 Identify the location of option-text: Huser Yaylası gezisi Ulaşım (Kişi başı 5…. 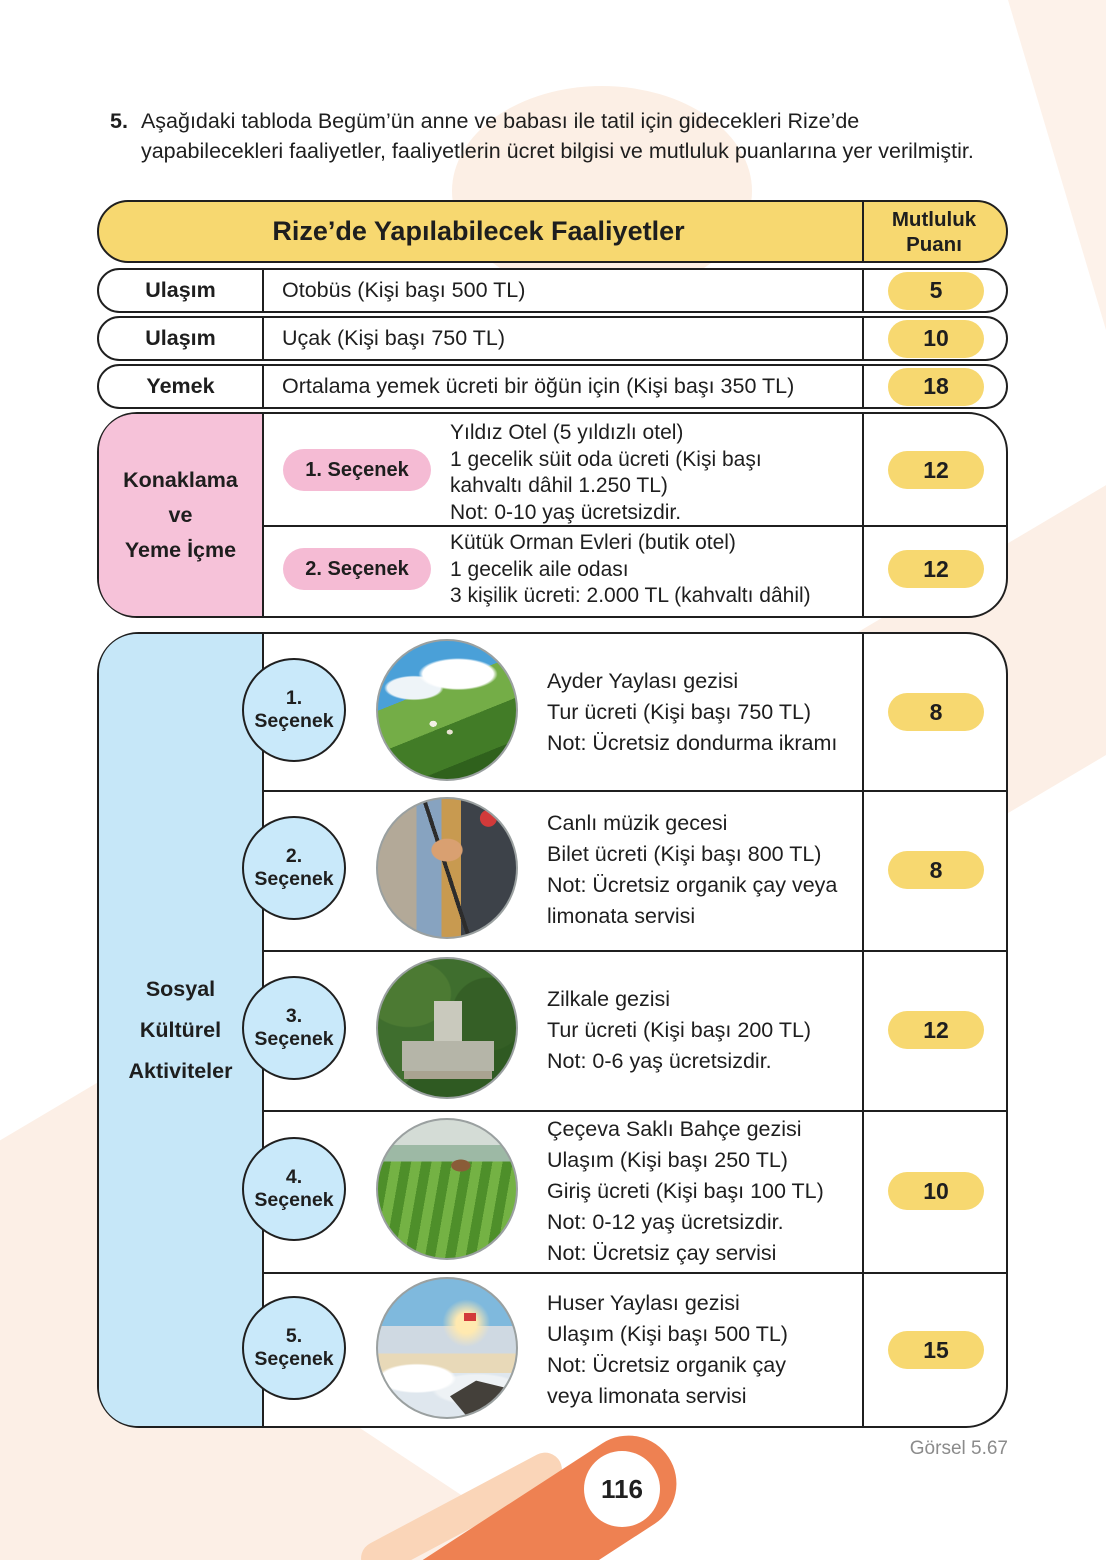
(667, 1350).